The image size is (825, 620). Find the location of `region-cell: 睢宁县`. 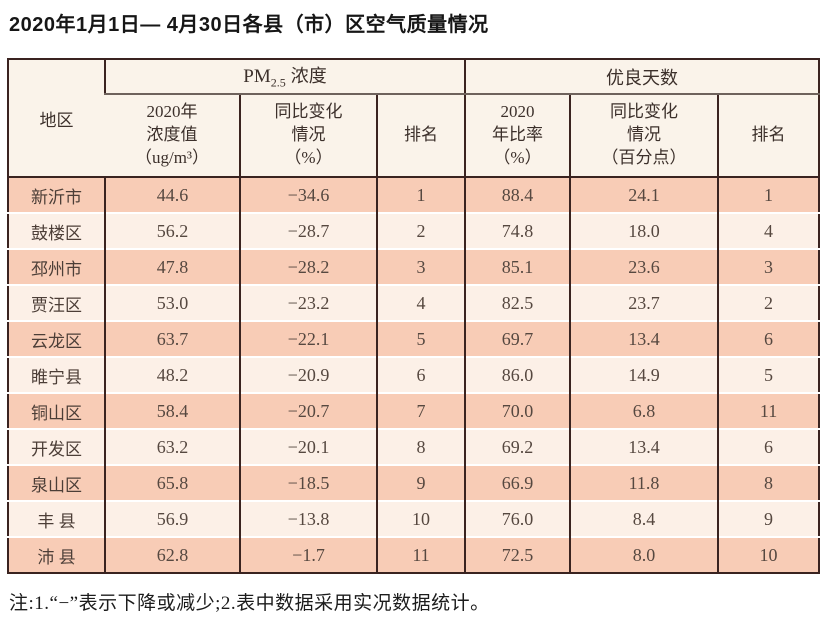

region-cell: 睢宁县 is located at coordinates (56, 374).